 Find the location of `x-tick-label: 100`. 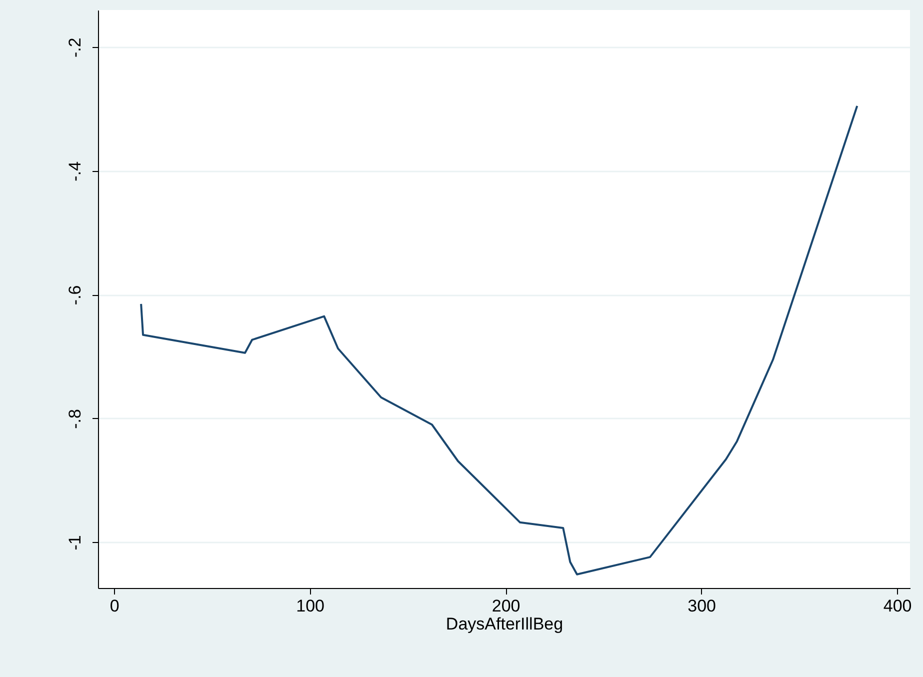

x-tick-label: 100 is located at coordinates (310, 606).